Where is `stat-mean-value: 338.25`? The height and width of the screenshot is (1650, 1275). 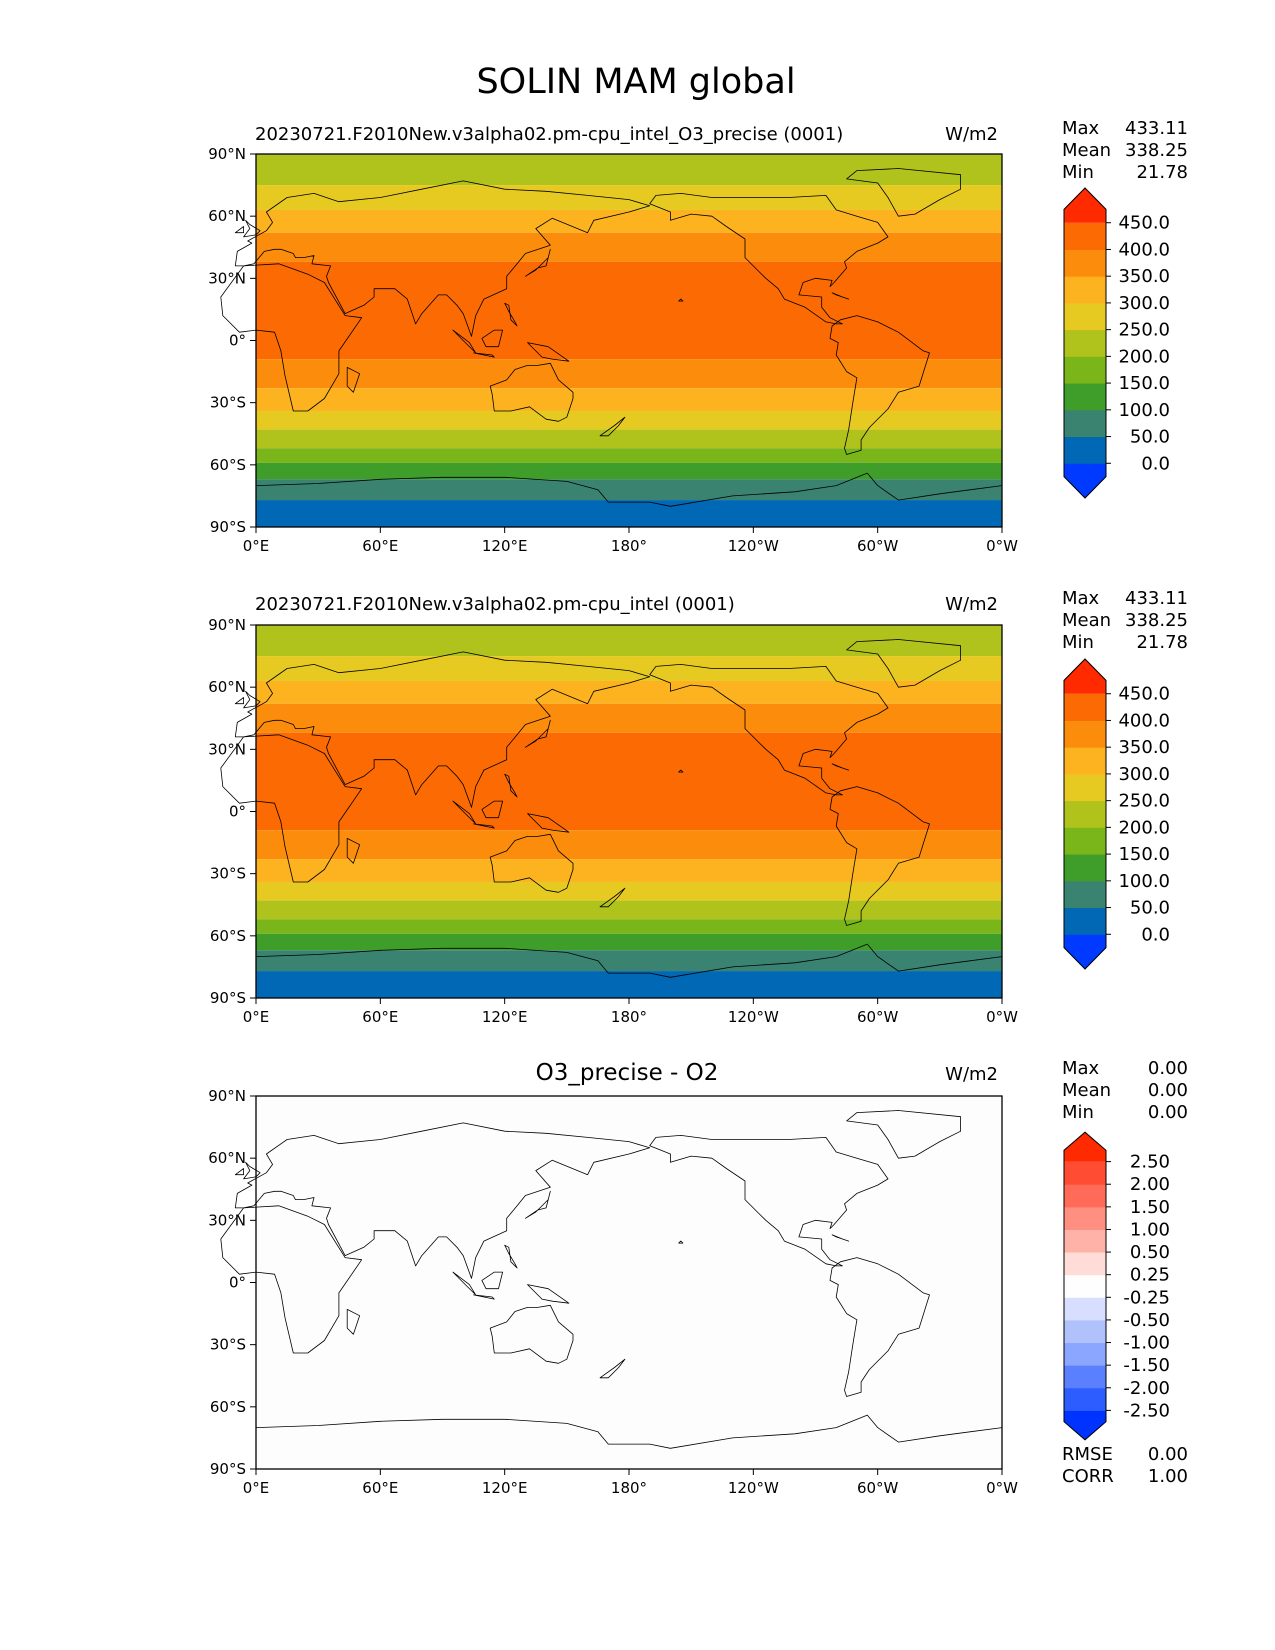
stat-mean-value: 338.25 is located at coordinates (1156, 620).